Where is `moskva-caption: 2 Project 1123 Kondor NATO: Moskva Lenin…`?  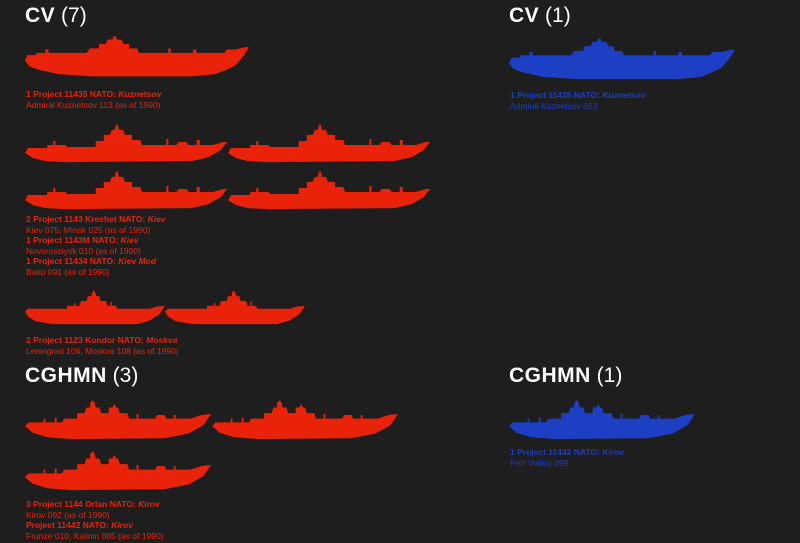 moskva-caption: 2 Project 1123 Kondor NATO: Moskva Lenin… is located at coordinates (102, 345).